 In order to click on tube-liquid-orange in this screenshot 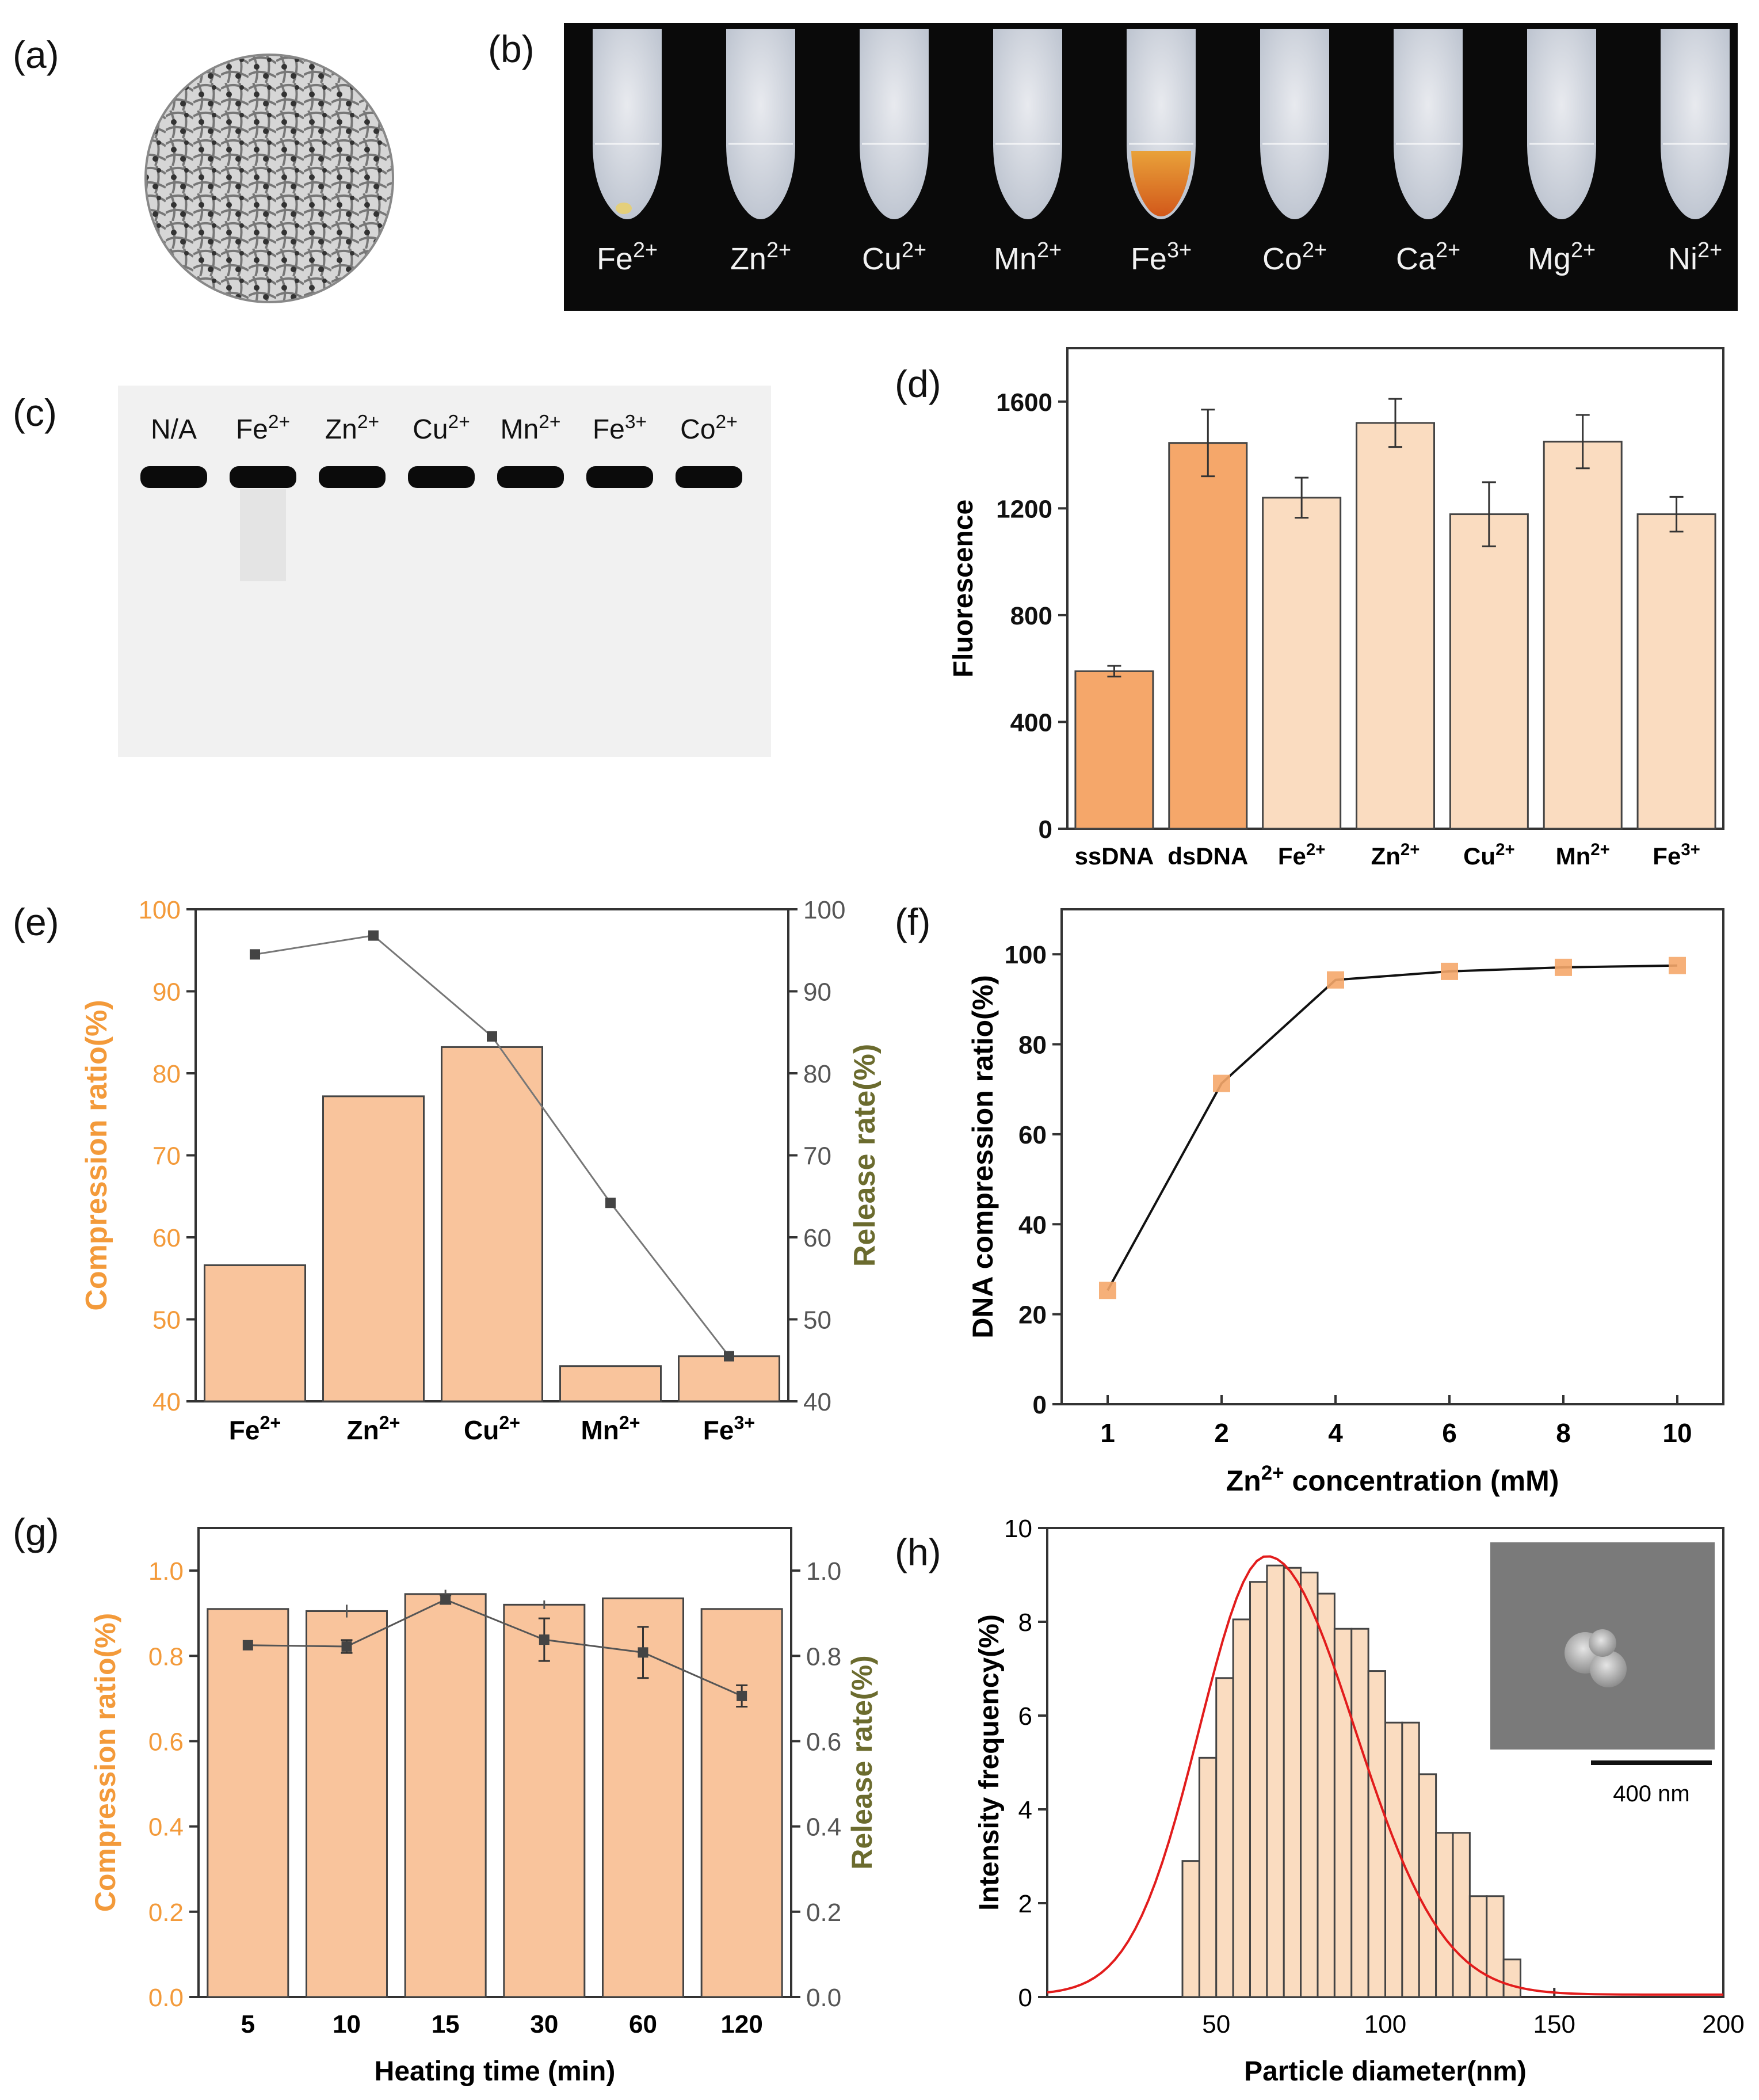, I will do `click(1161, 184)`.